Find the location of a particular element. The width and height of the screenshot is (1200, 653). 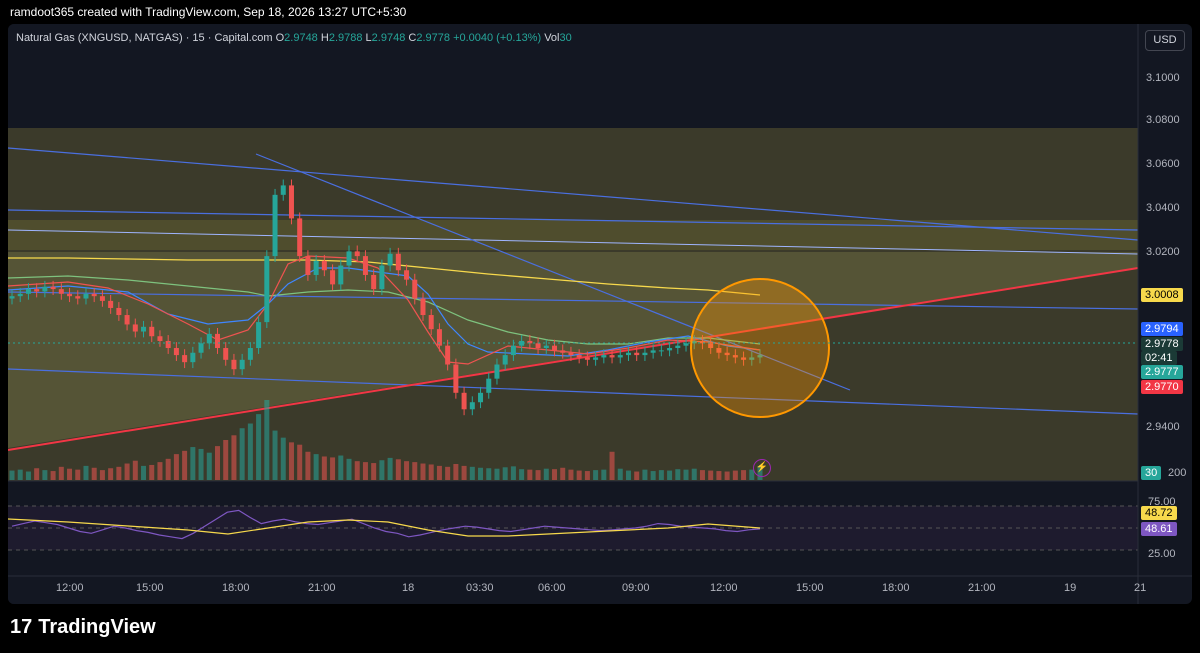

channel-line-upper is located at coordinates (573, 194).